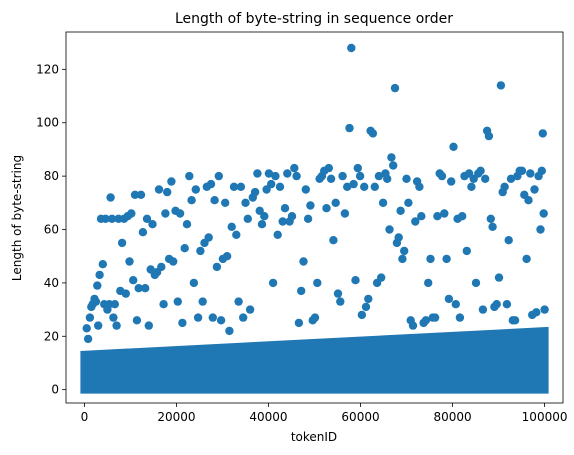 This screenshot has width=574, height=455. I want to click on x-axis-ticks: 0 20000 40000 60000 80000 100000, so click(324, 413).